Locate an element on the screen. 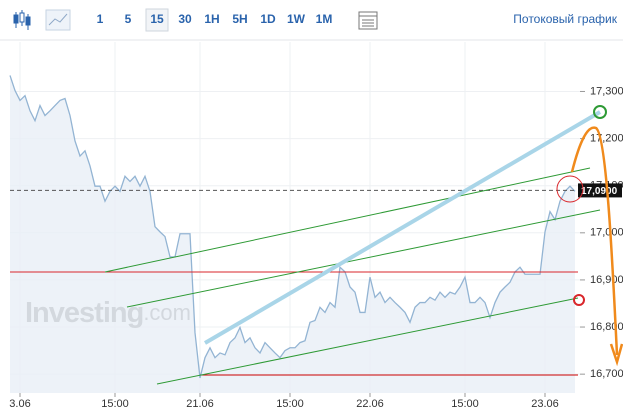 The width and height of the screenshot is (623, 413). table-icon is located at coordinates (368, 20).